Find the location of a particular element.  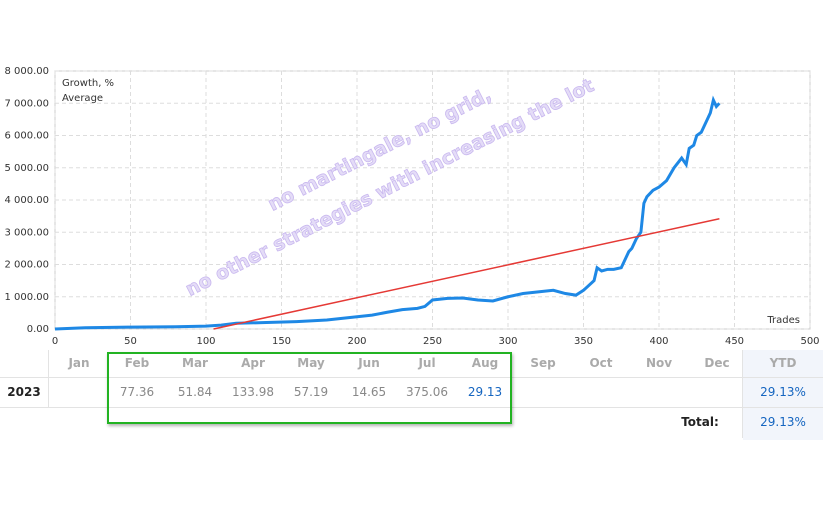

legend-entry: Growth, % is located at coordinates (88, 83).